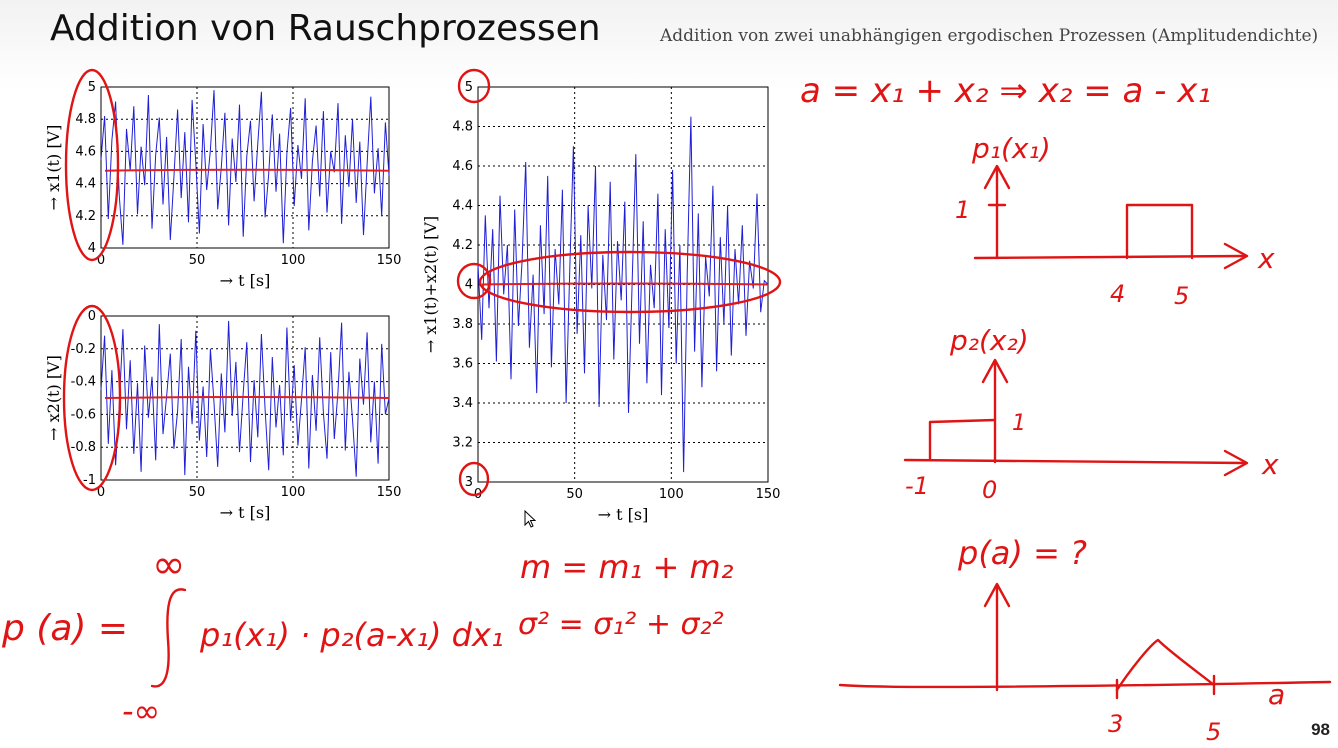 The image size is (1338, 748). Describe the element at coordinates (83, 414) in the screenshot. I see `y-tick-label: -0.6` at that location.